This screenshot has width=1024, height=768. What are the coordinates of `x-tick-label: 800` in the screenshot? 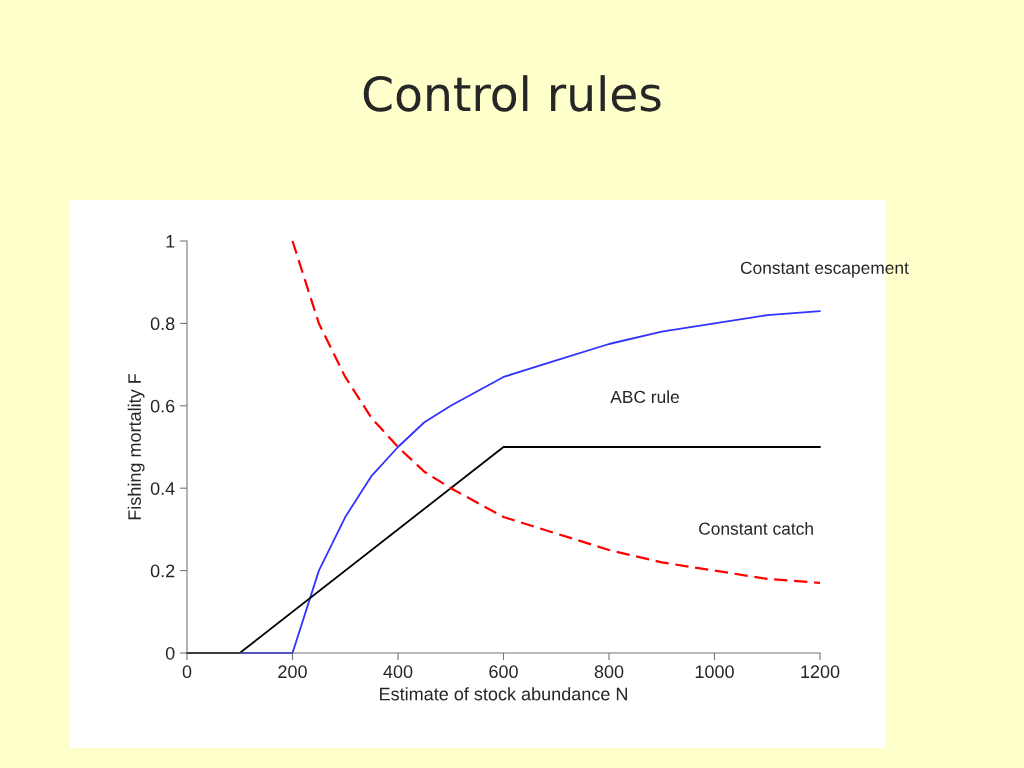 It's located at (609, 672).